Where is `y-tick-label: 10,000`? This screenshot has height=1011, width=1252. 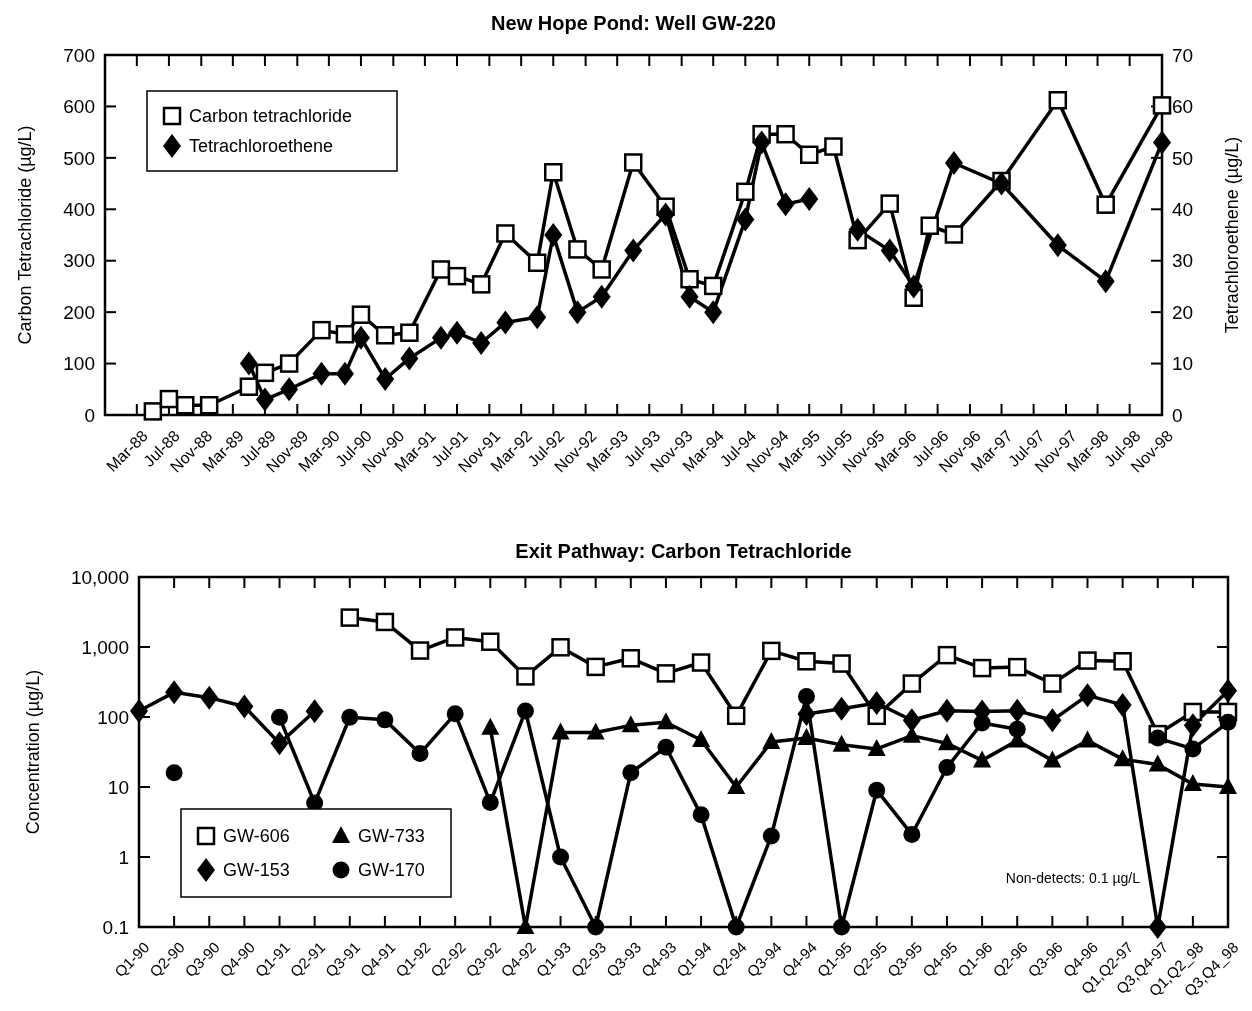 y-tick-label: 10,000 is located at coordinates (99, 577).